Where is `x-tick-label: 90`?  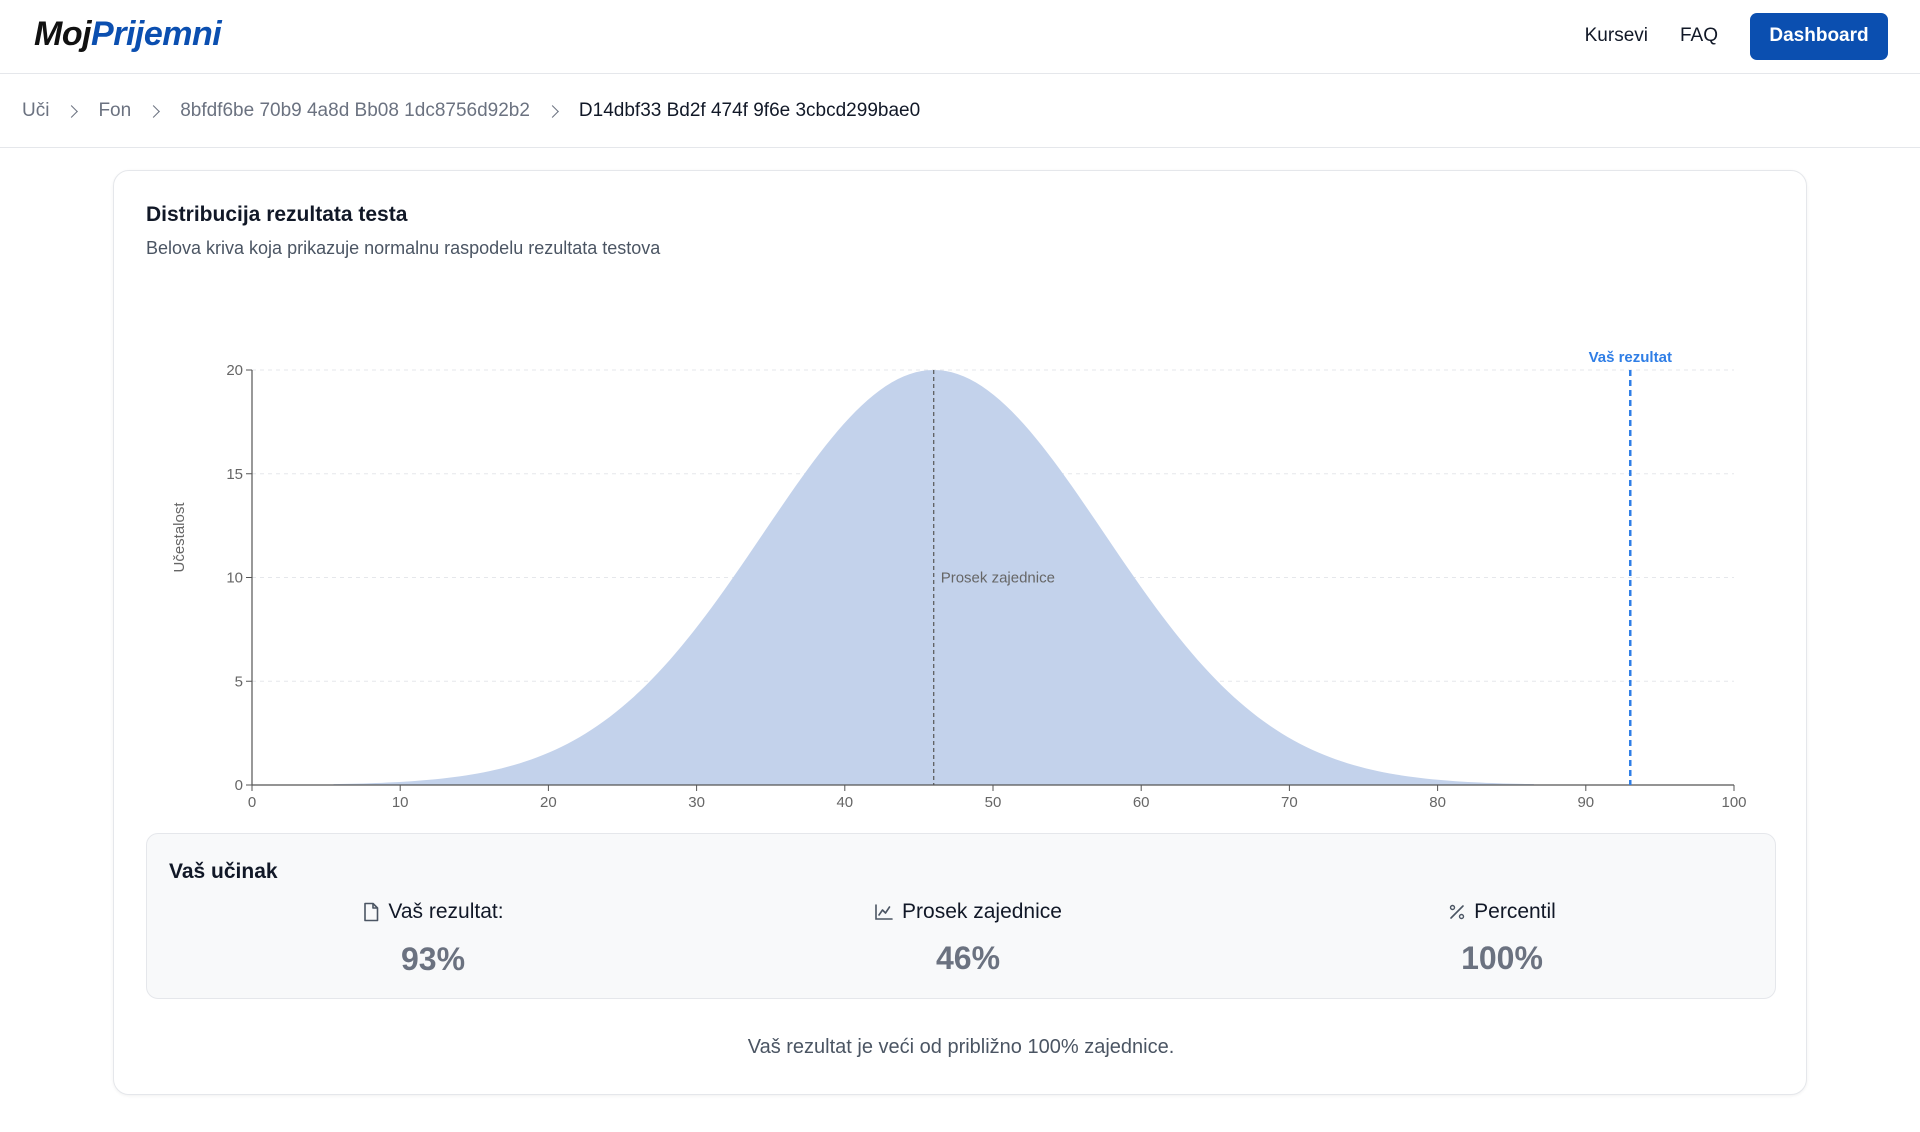 x-tick-label: 90 is located at coordinates (1585, 802).